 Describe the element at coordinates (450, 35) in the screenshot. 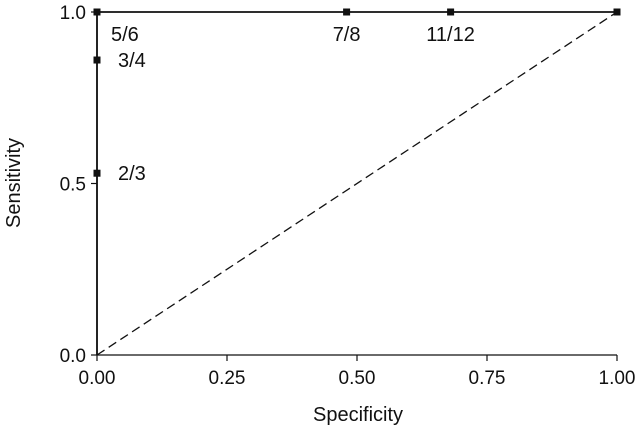

I see `point-label: 11/12` at that location.